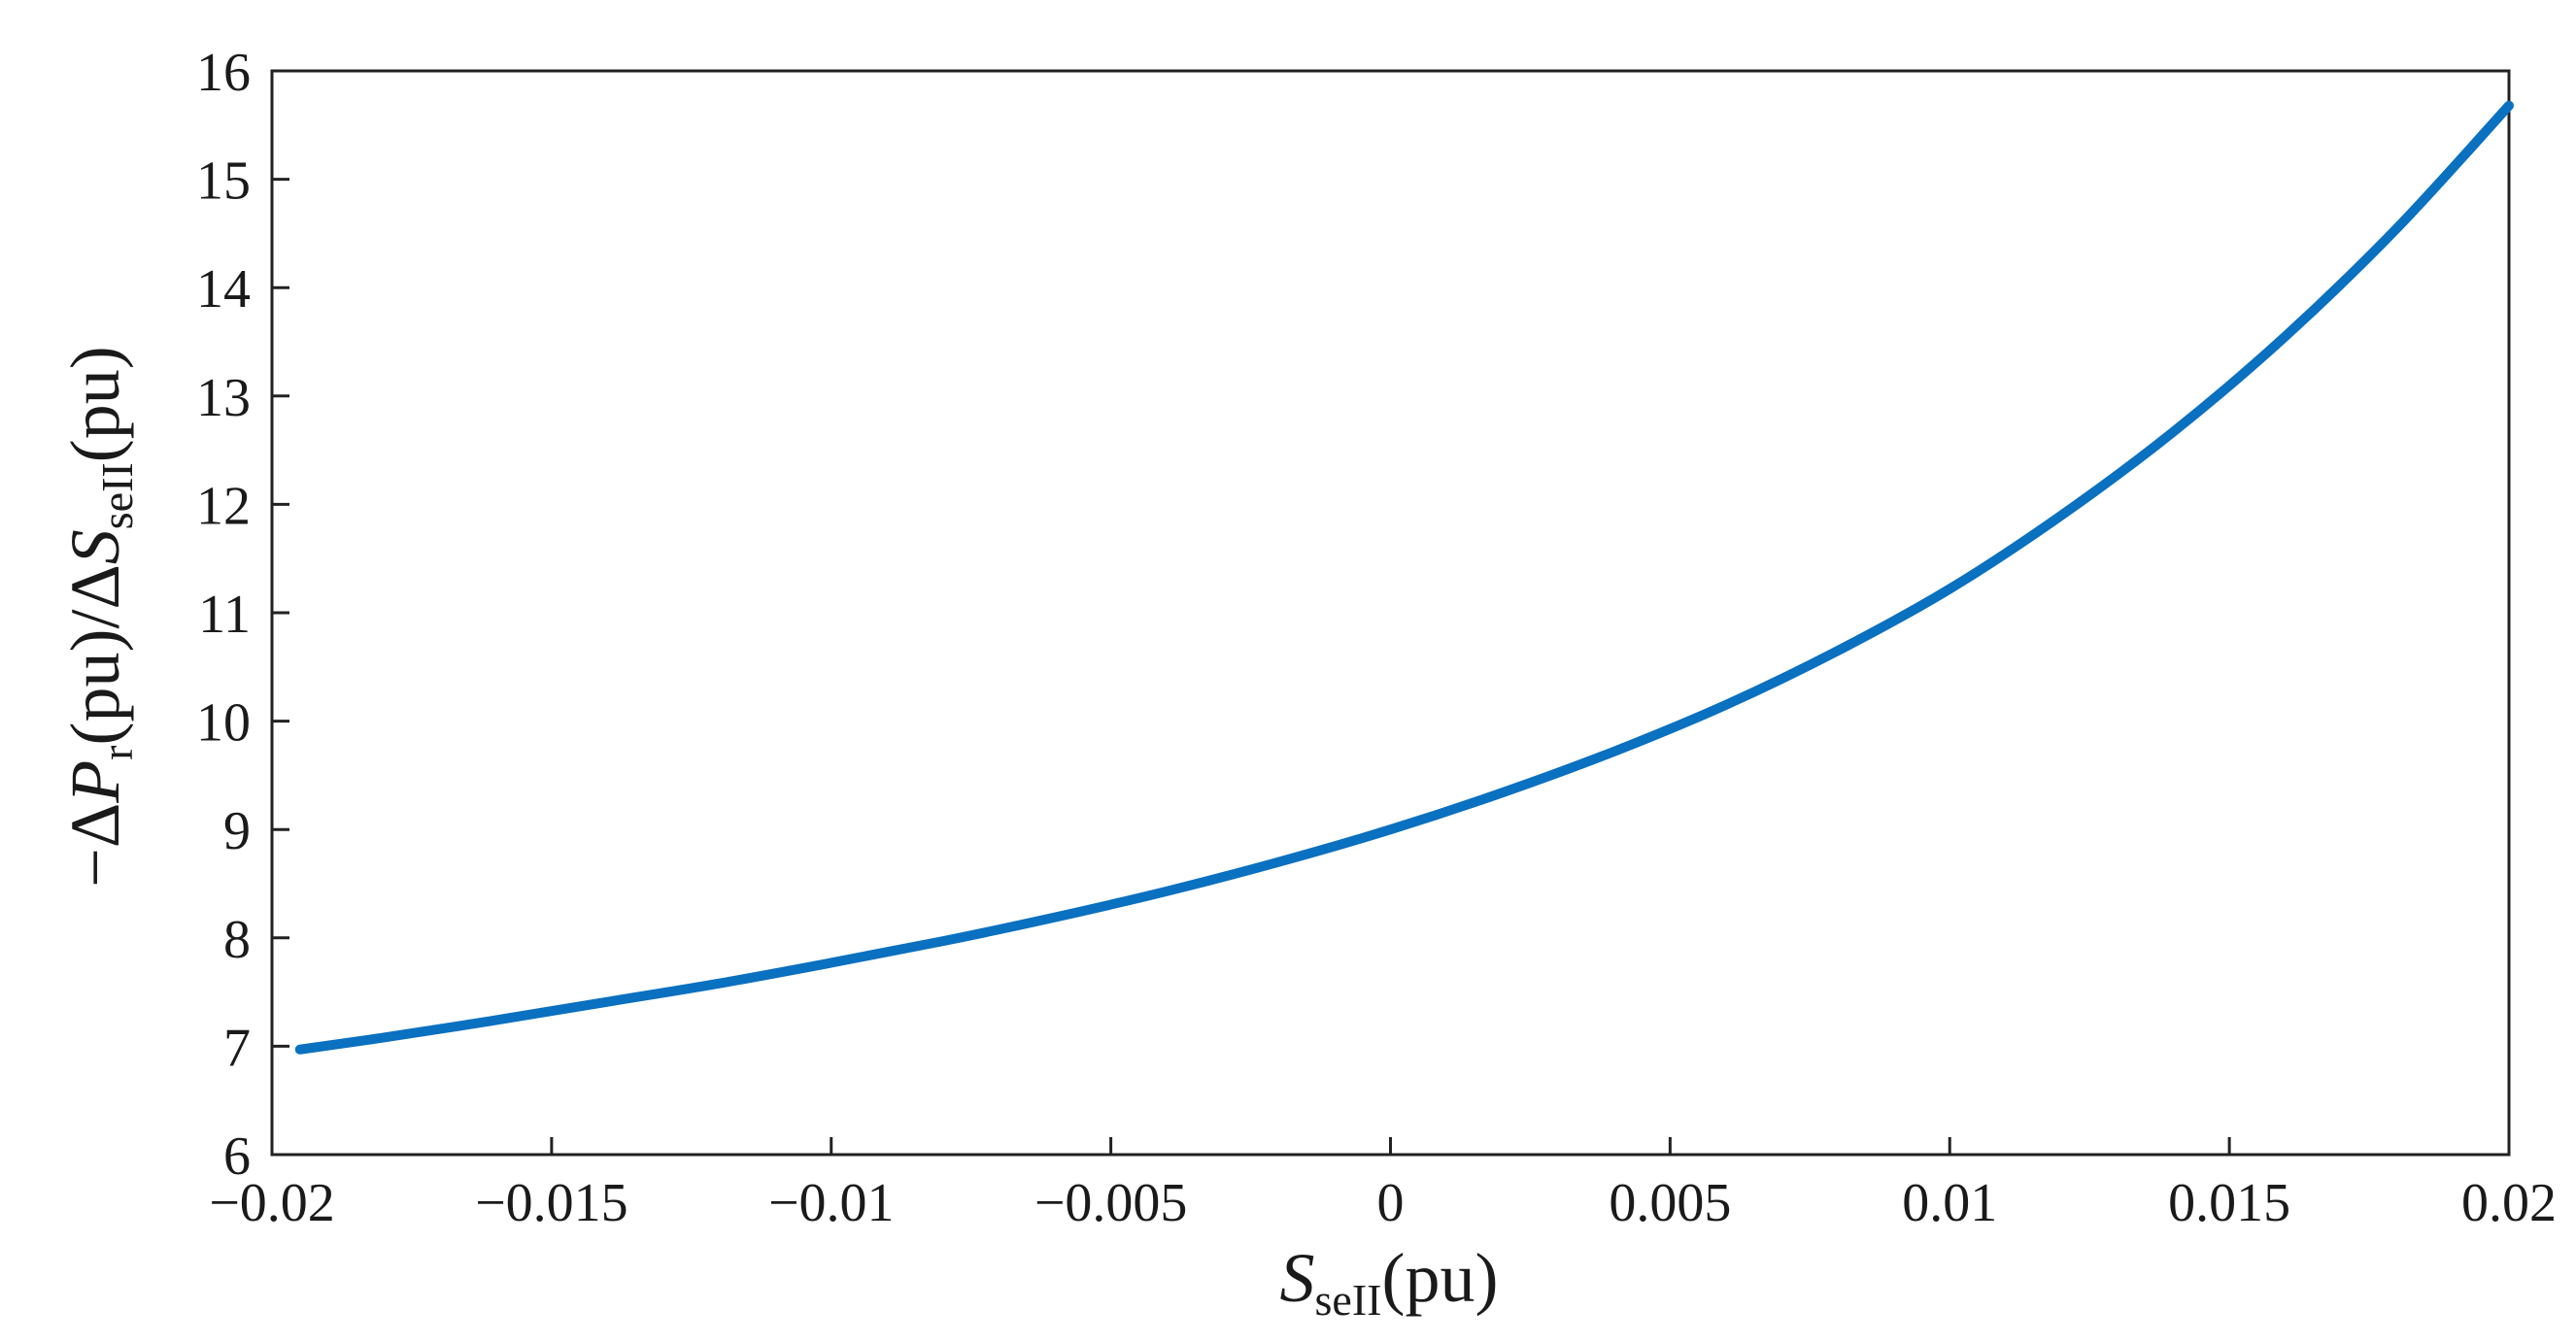  What do you see at coordinates (1670, 1203) in the screenshot?
I see `x-tick-label: 0.005` at bounding box center [1670, 1203].